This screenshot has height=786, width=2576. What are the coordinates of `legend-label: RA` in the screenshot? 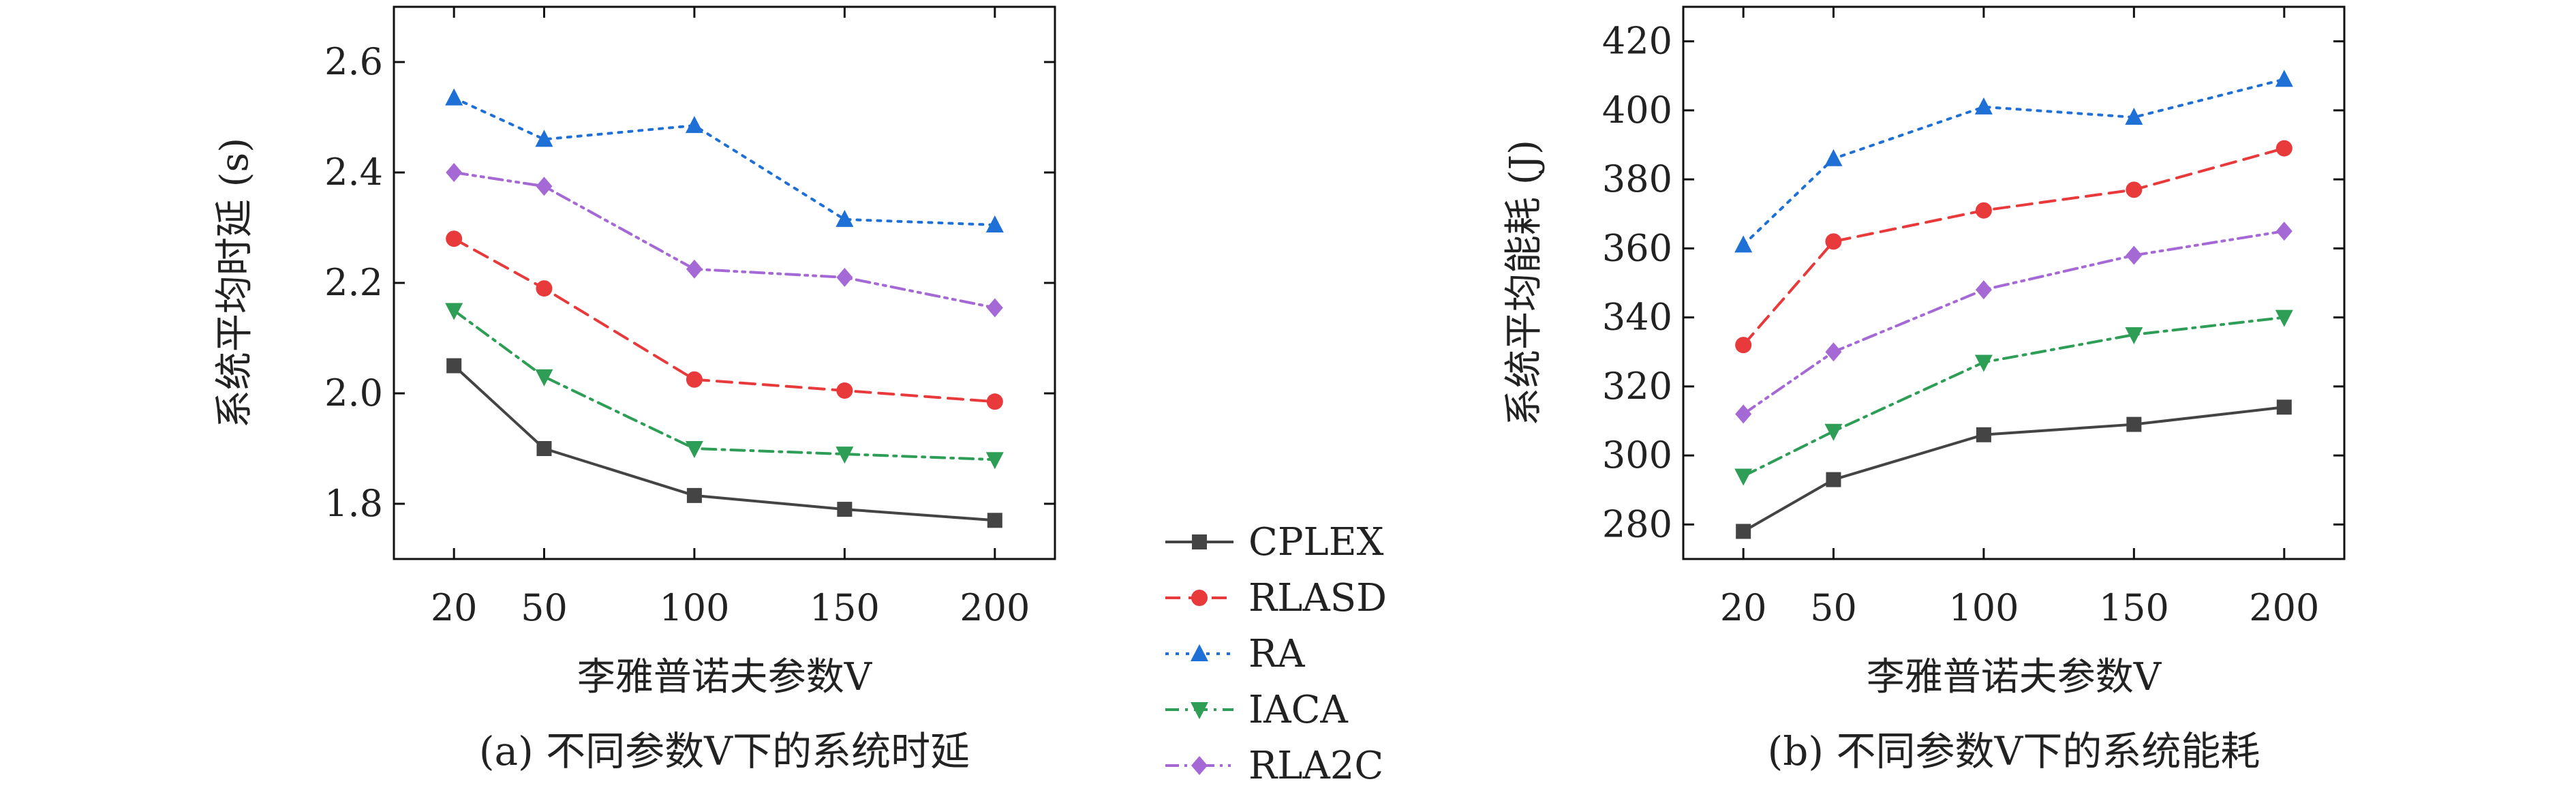 It's located at (1276, 654).